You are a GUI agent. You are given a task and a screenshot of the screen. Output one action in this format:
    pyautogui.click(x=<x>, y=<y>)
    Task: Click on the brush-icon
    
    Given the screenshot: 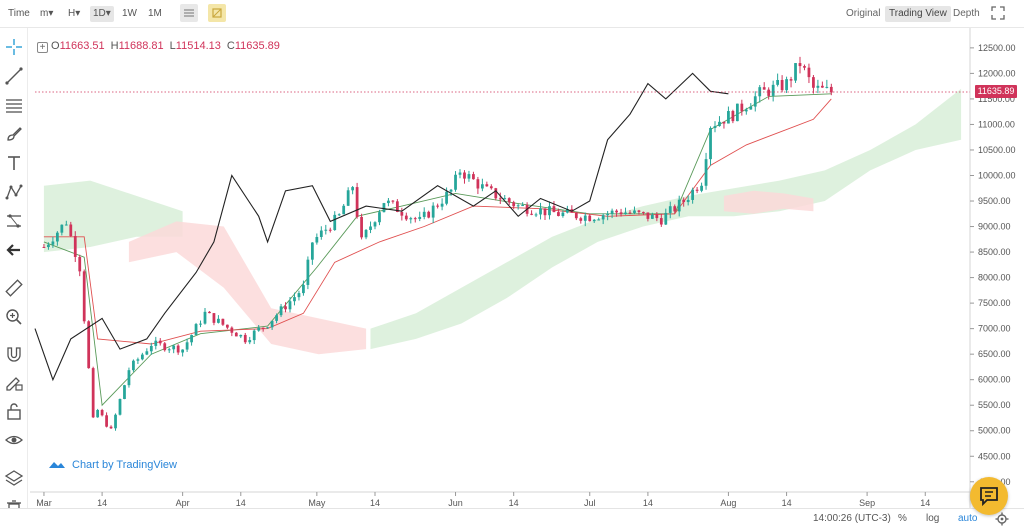 What is the action you would take?
    pyautogui.click(x=14, y=134)
    